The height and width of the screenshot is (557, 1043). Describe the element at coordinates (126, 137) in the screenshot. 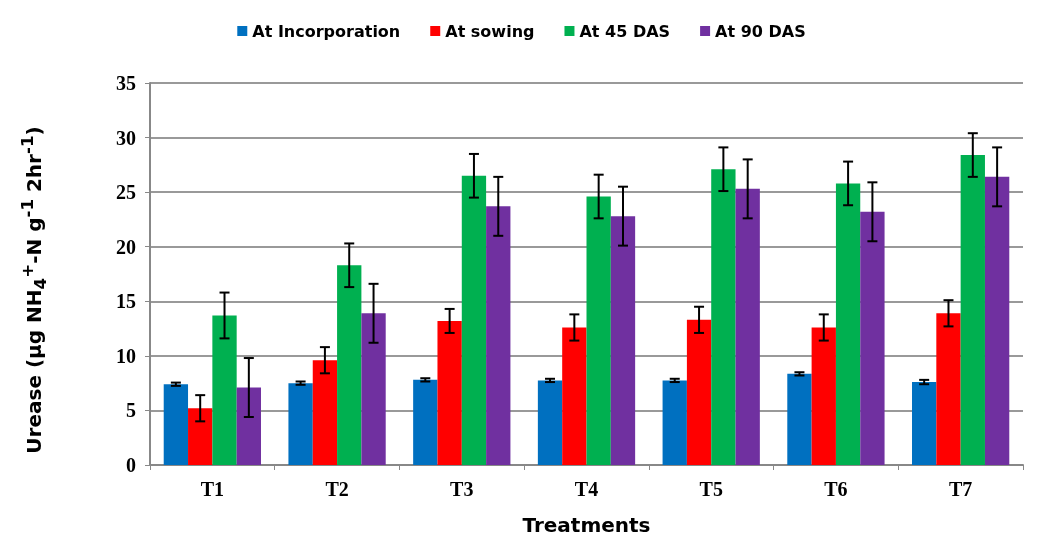

I see `y-tick-label: 30` at that location.